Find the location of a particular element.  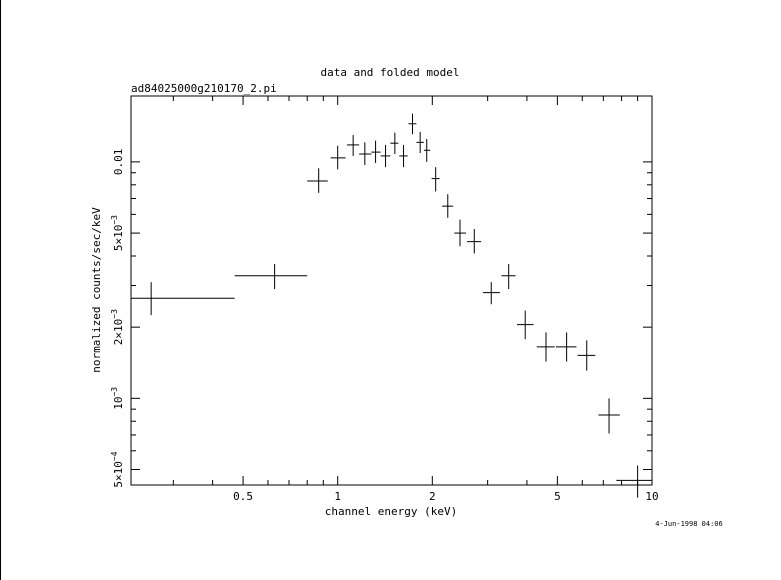

chart-title: data and folded model is located at coordinates (389, 72).